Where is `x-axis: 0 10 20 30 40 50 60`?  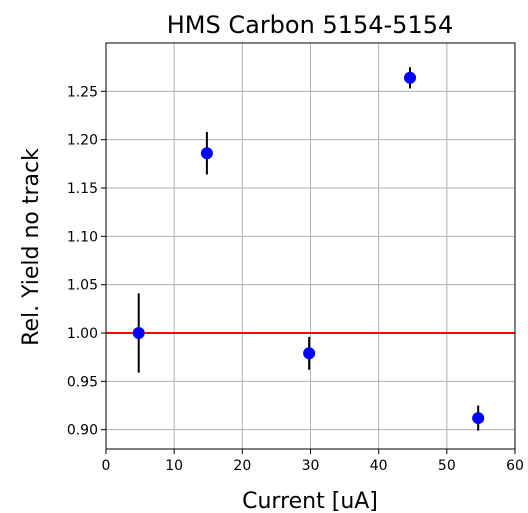
x-axis: 0 10 20 30 40 50 60 is located at coordinates (313, 461).